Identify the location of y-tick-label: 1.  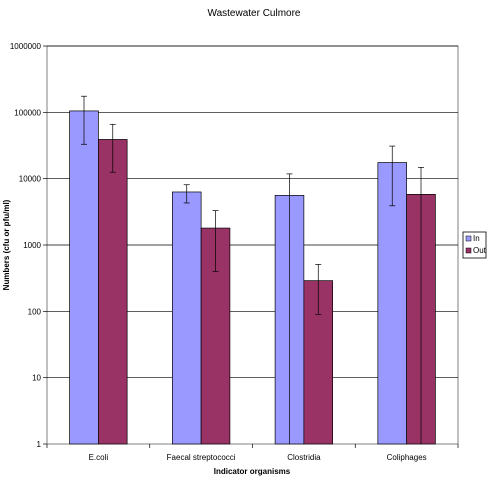
(39, 444).